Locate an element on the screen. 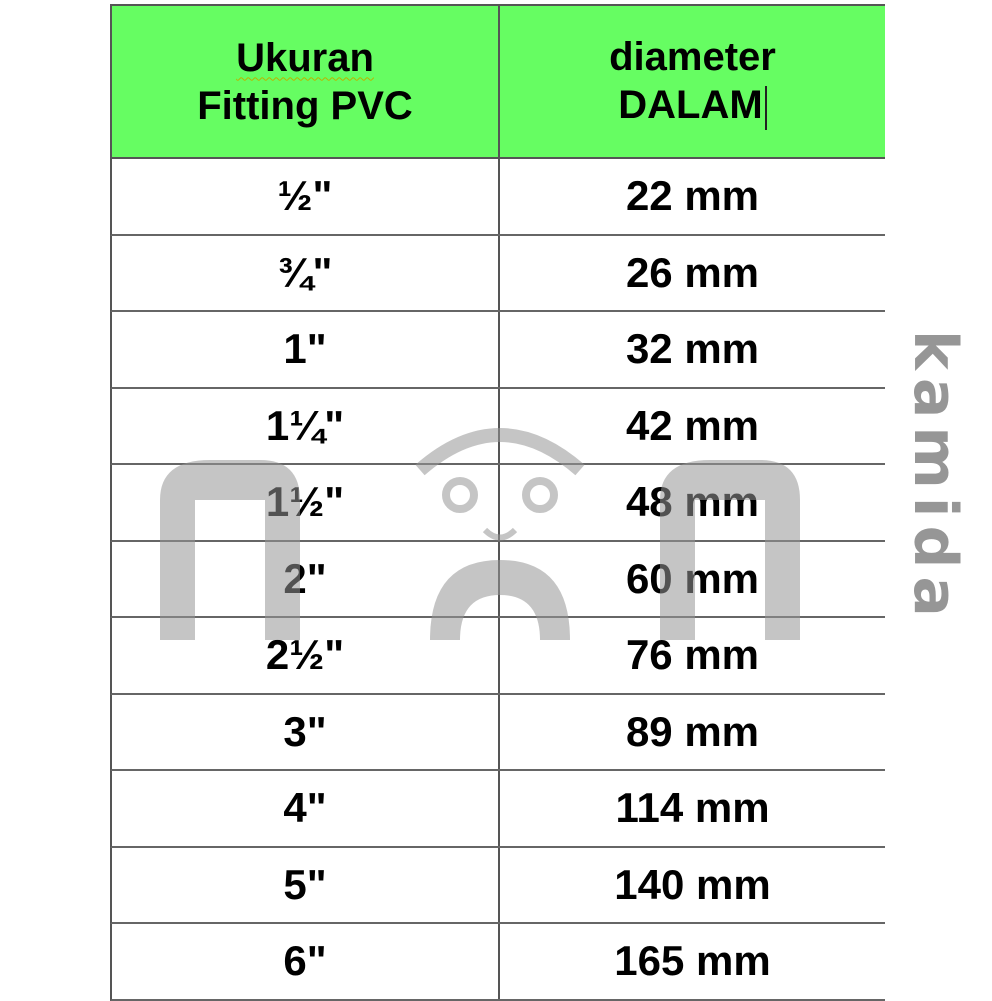 This screenshot has height=1001, width=992. diameter-cell: 22 mm is located at coordinates (692, 196).